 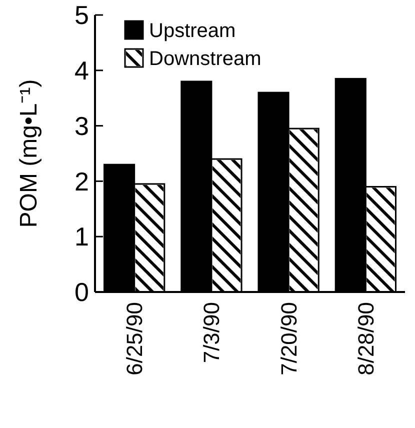 What do you see at coordinates (81, 15) in the screenshot?
I see `y-tick-label: 5` at bounding box center [81, 15].